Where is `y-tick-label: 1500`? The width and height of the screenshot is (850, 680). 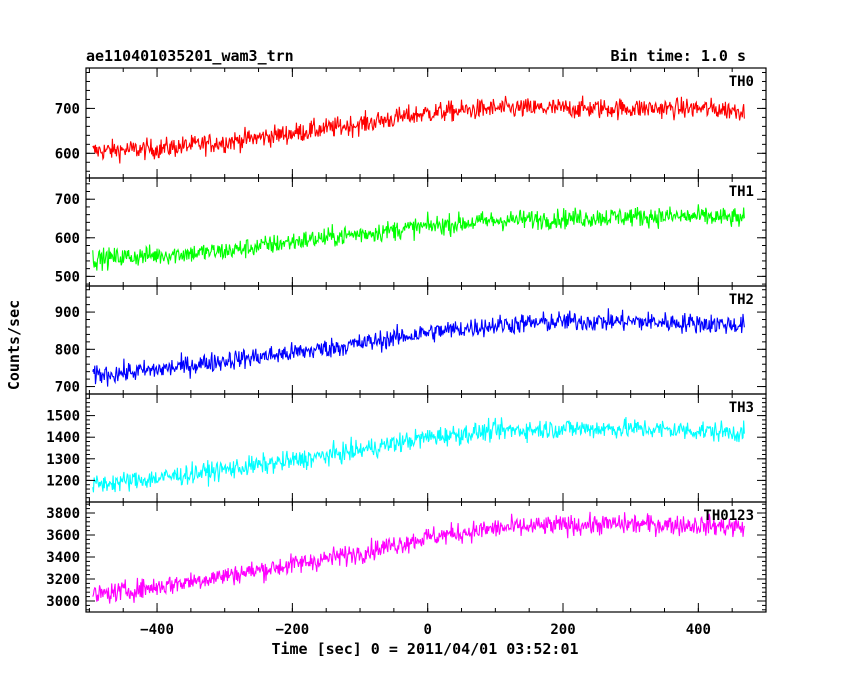 y-tick-label: 1500 is located at coordinates (63, 417).